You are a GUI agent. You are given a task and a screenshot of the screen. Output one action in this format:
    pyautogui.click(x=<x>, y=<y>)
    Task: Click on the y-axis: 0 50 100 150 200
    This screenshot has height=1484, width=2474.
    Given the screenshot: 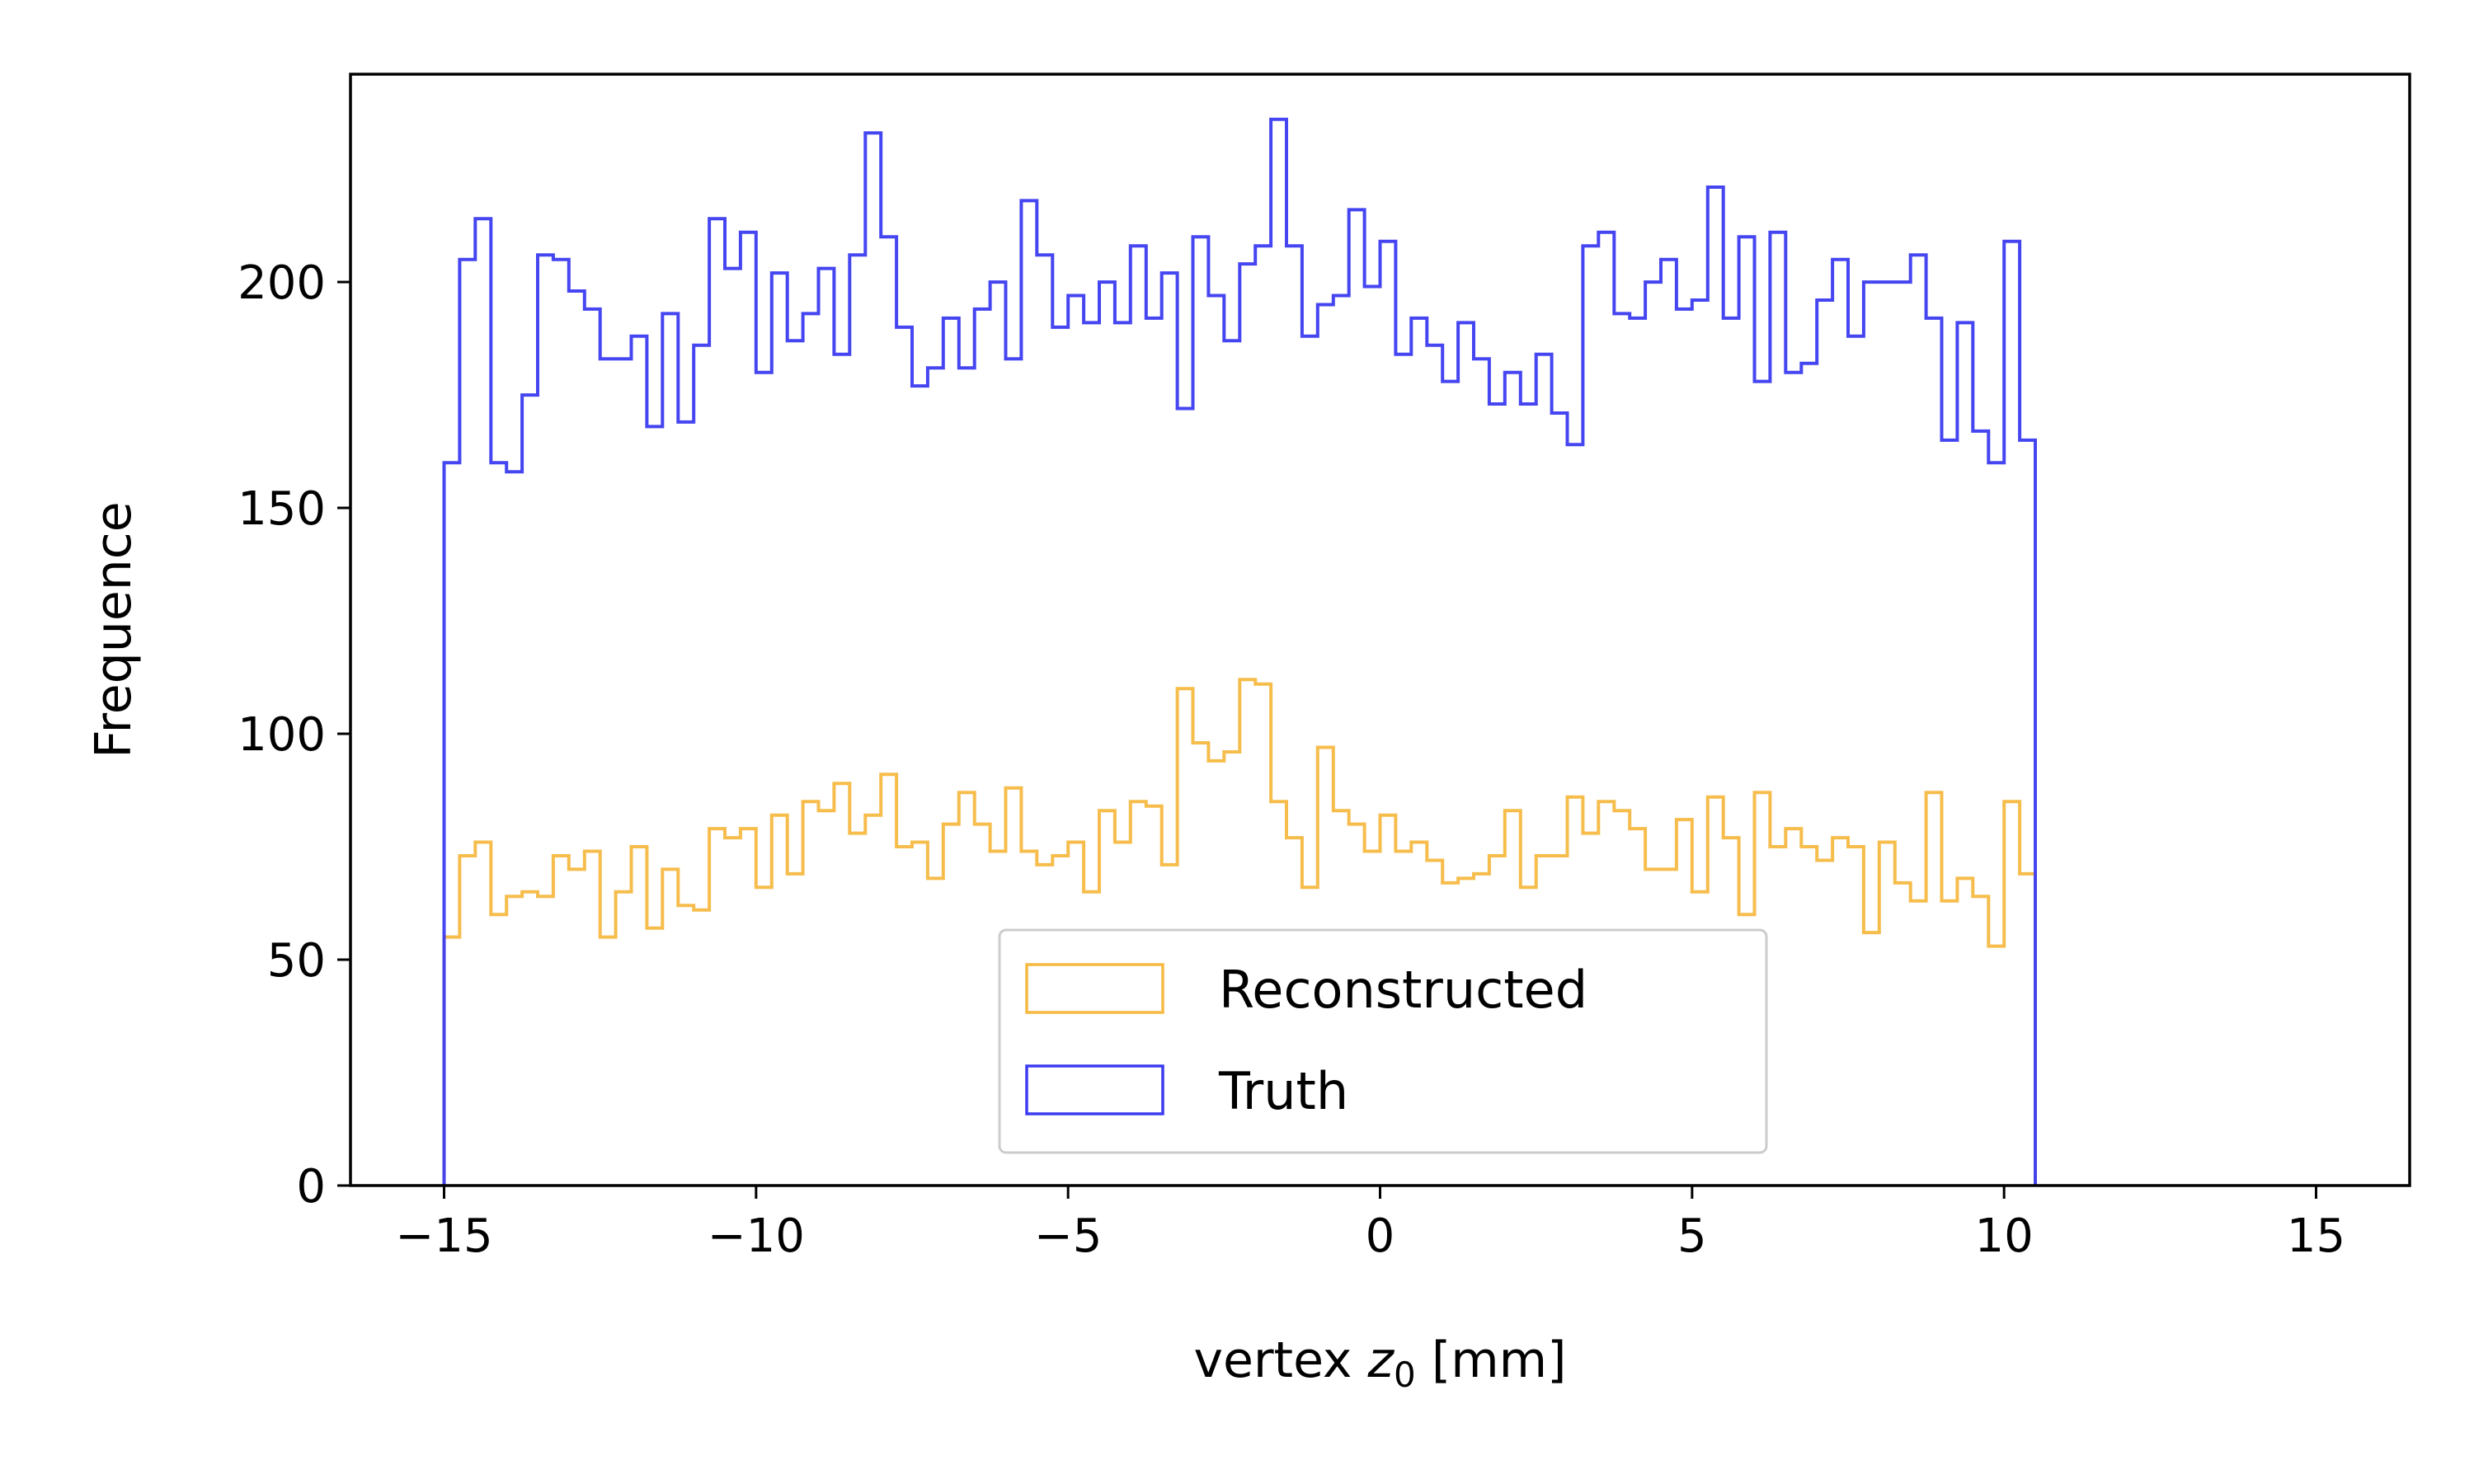 What is the action you would take?
    pyautogui.click(x=294, y=735)
    